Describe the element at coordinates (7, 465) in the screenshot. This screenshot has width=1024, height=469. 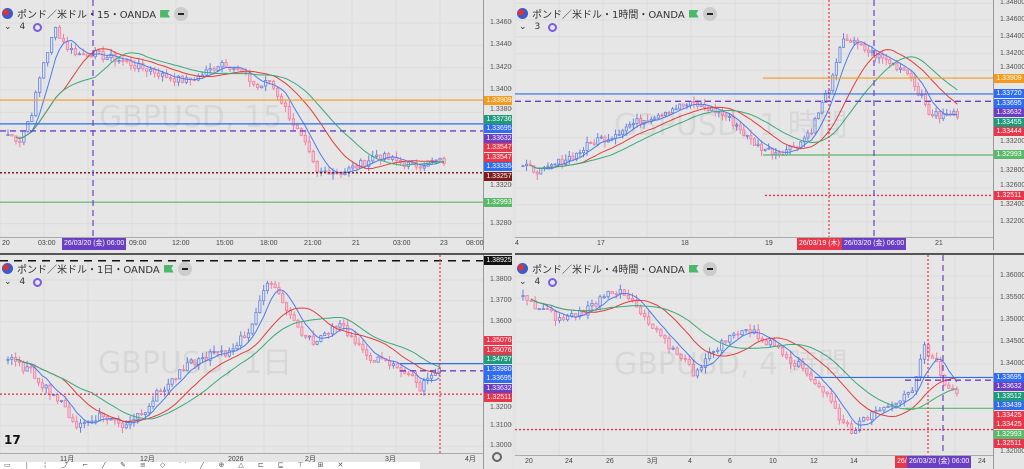
I see `drawing-tool-button: ▭` at that location.